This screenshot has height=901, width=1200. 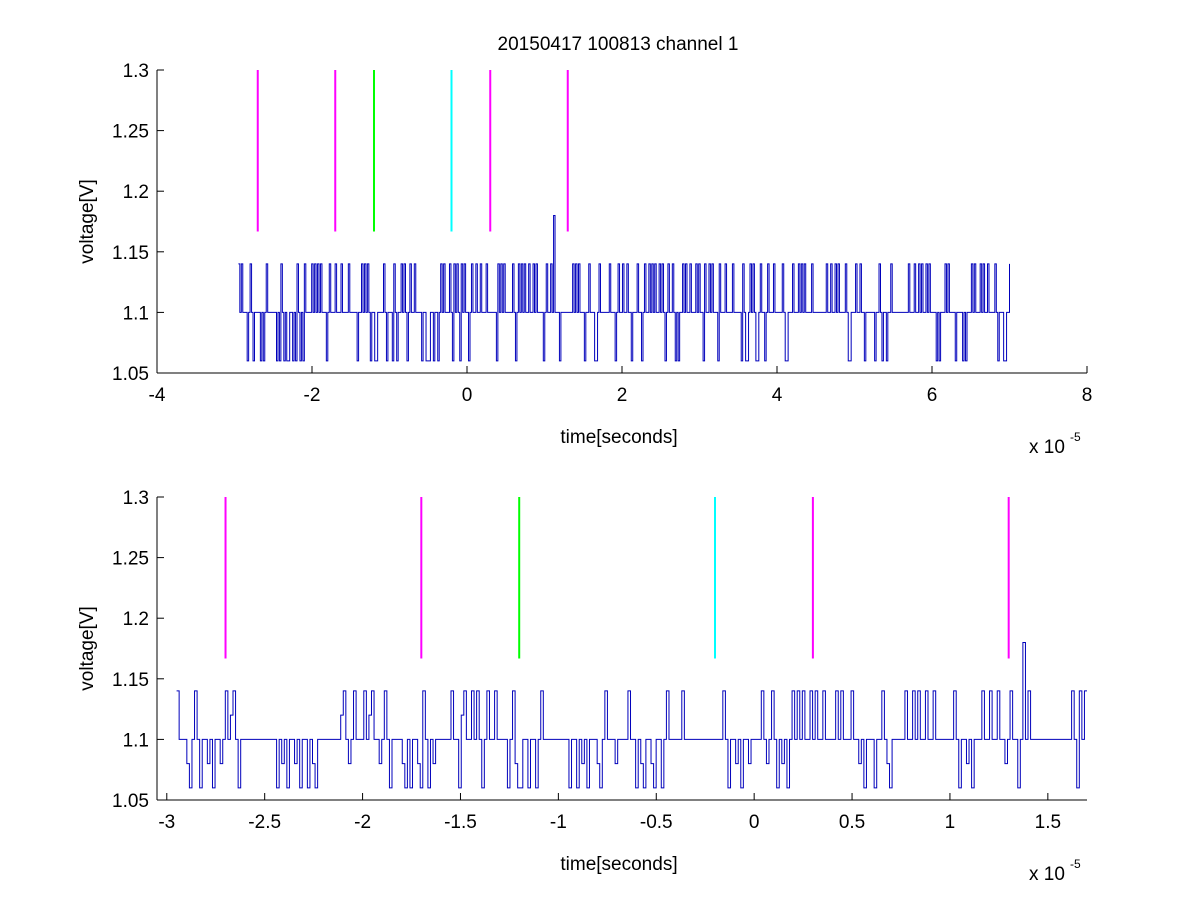 What do you see at coordinates (1048, 822) in the screenshot?
I see `x-tick-label: 1.5` at bounding box center [1048, 822].